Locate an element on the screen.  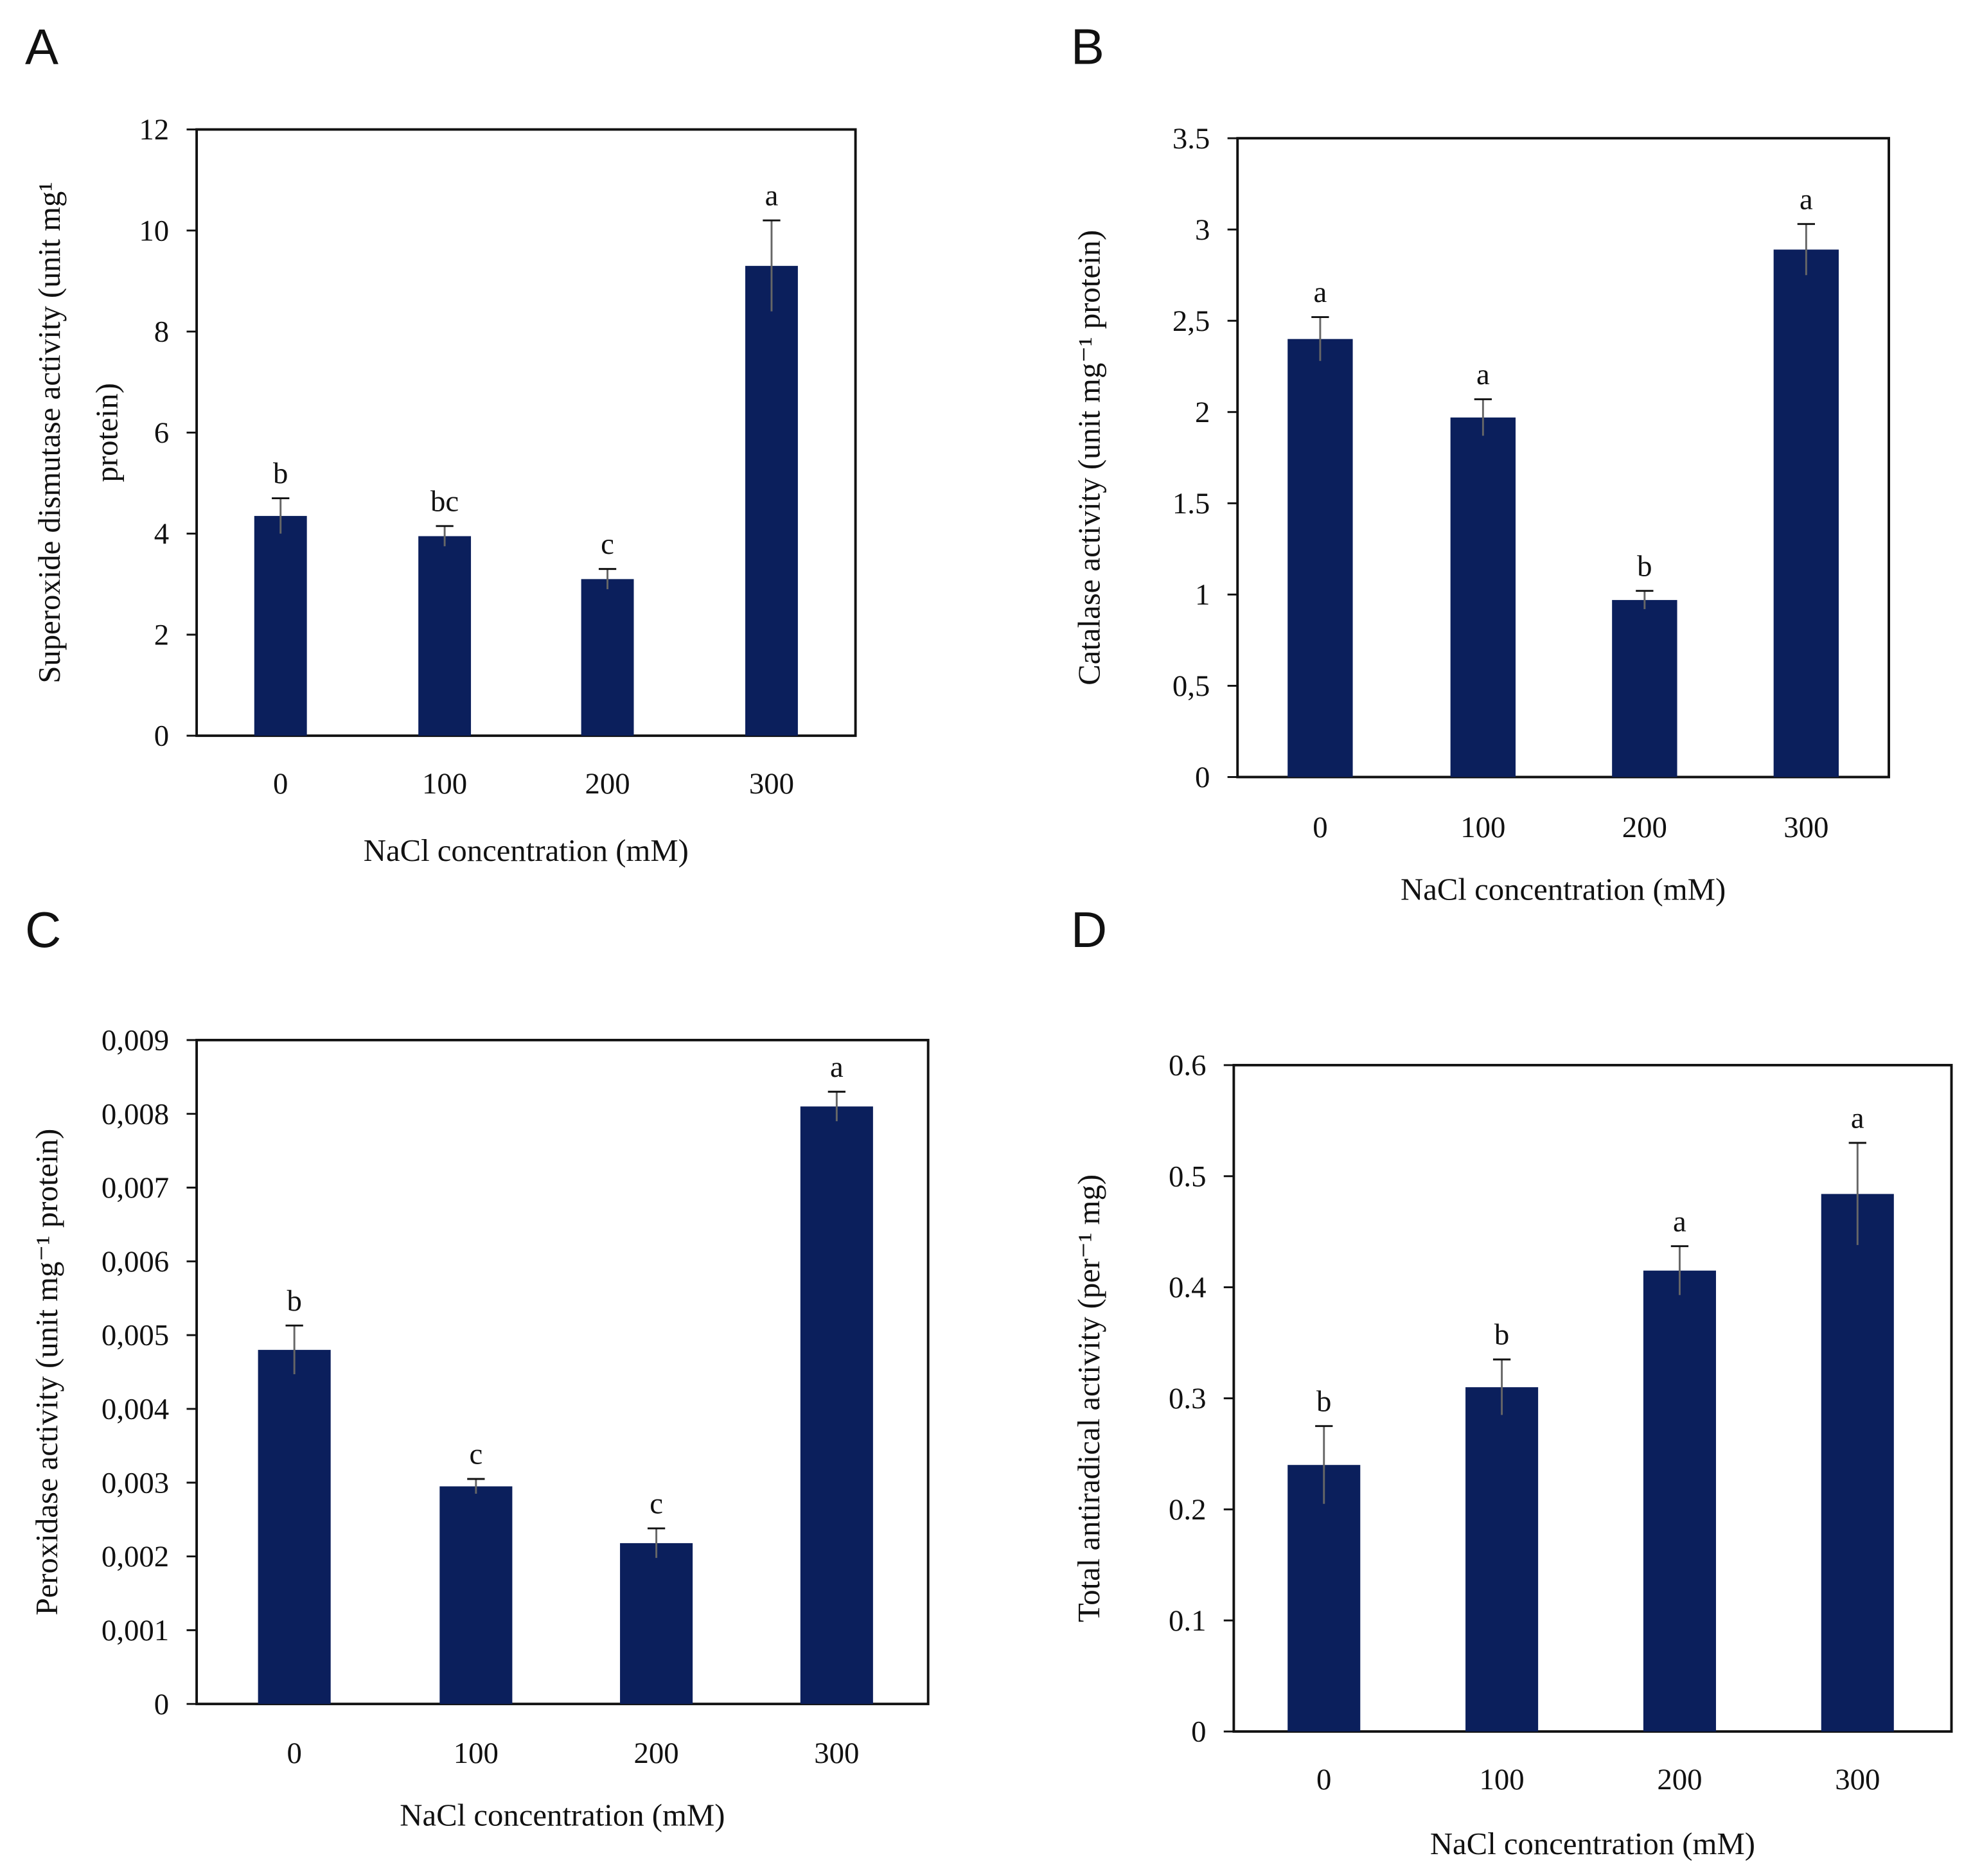
y-tick-label: 12 is located at coordinates (154, 129).